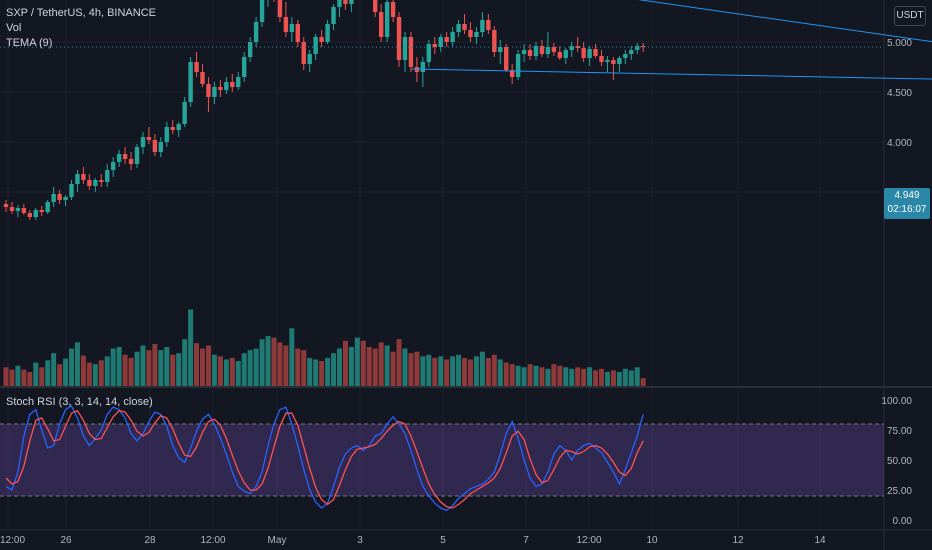 The width and height of the screenshot is (932, 550). I want to click on stoch-rsi-legend: Stoch RSI (3, 3, 14, 14, close), so click(79, 402).